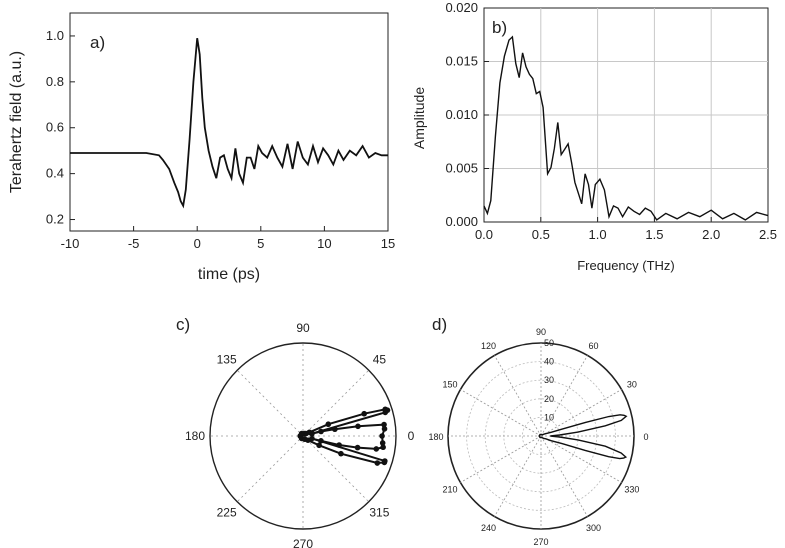 The height and width of the screenshot is (548, 785). What do you see at coordinates (626, 265) in the screenshot?
I see `panel-b-x-axis-label: Frequency (THz)` at bounding box center [626, 265].